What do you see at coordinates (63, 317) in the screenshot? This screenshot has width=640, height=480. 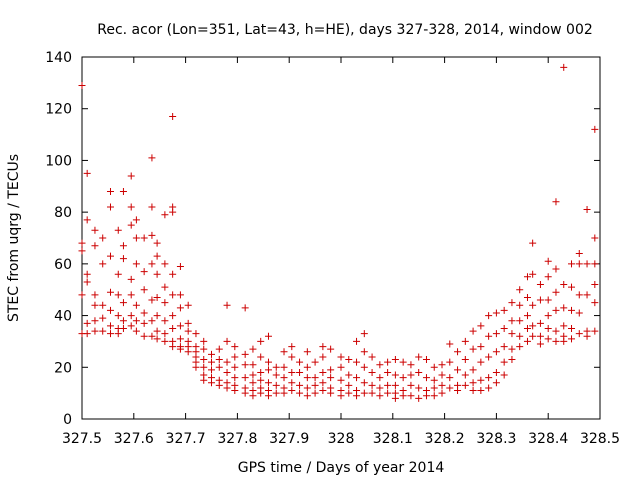 I see `y-tick-label: 40` at bounding box center [63, 317].